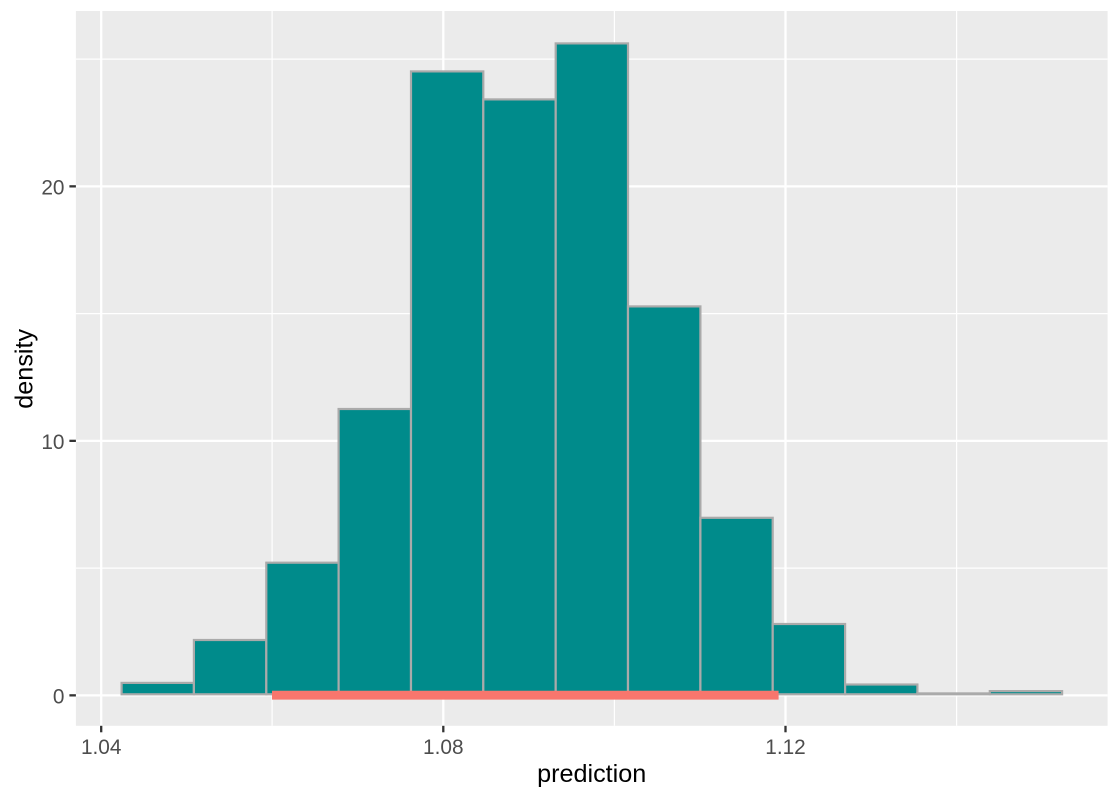 Image resolution: width=1120 pixels, height=800 pixels. What do you see at coordinates (52, 442) in the screenshot?
I see `svg-text: 10` at bounding box center [52, 442].